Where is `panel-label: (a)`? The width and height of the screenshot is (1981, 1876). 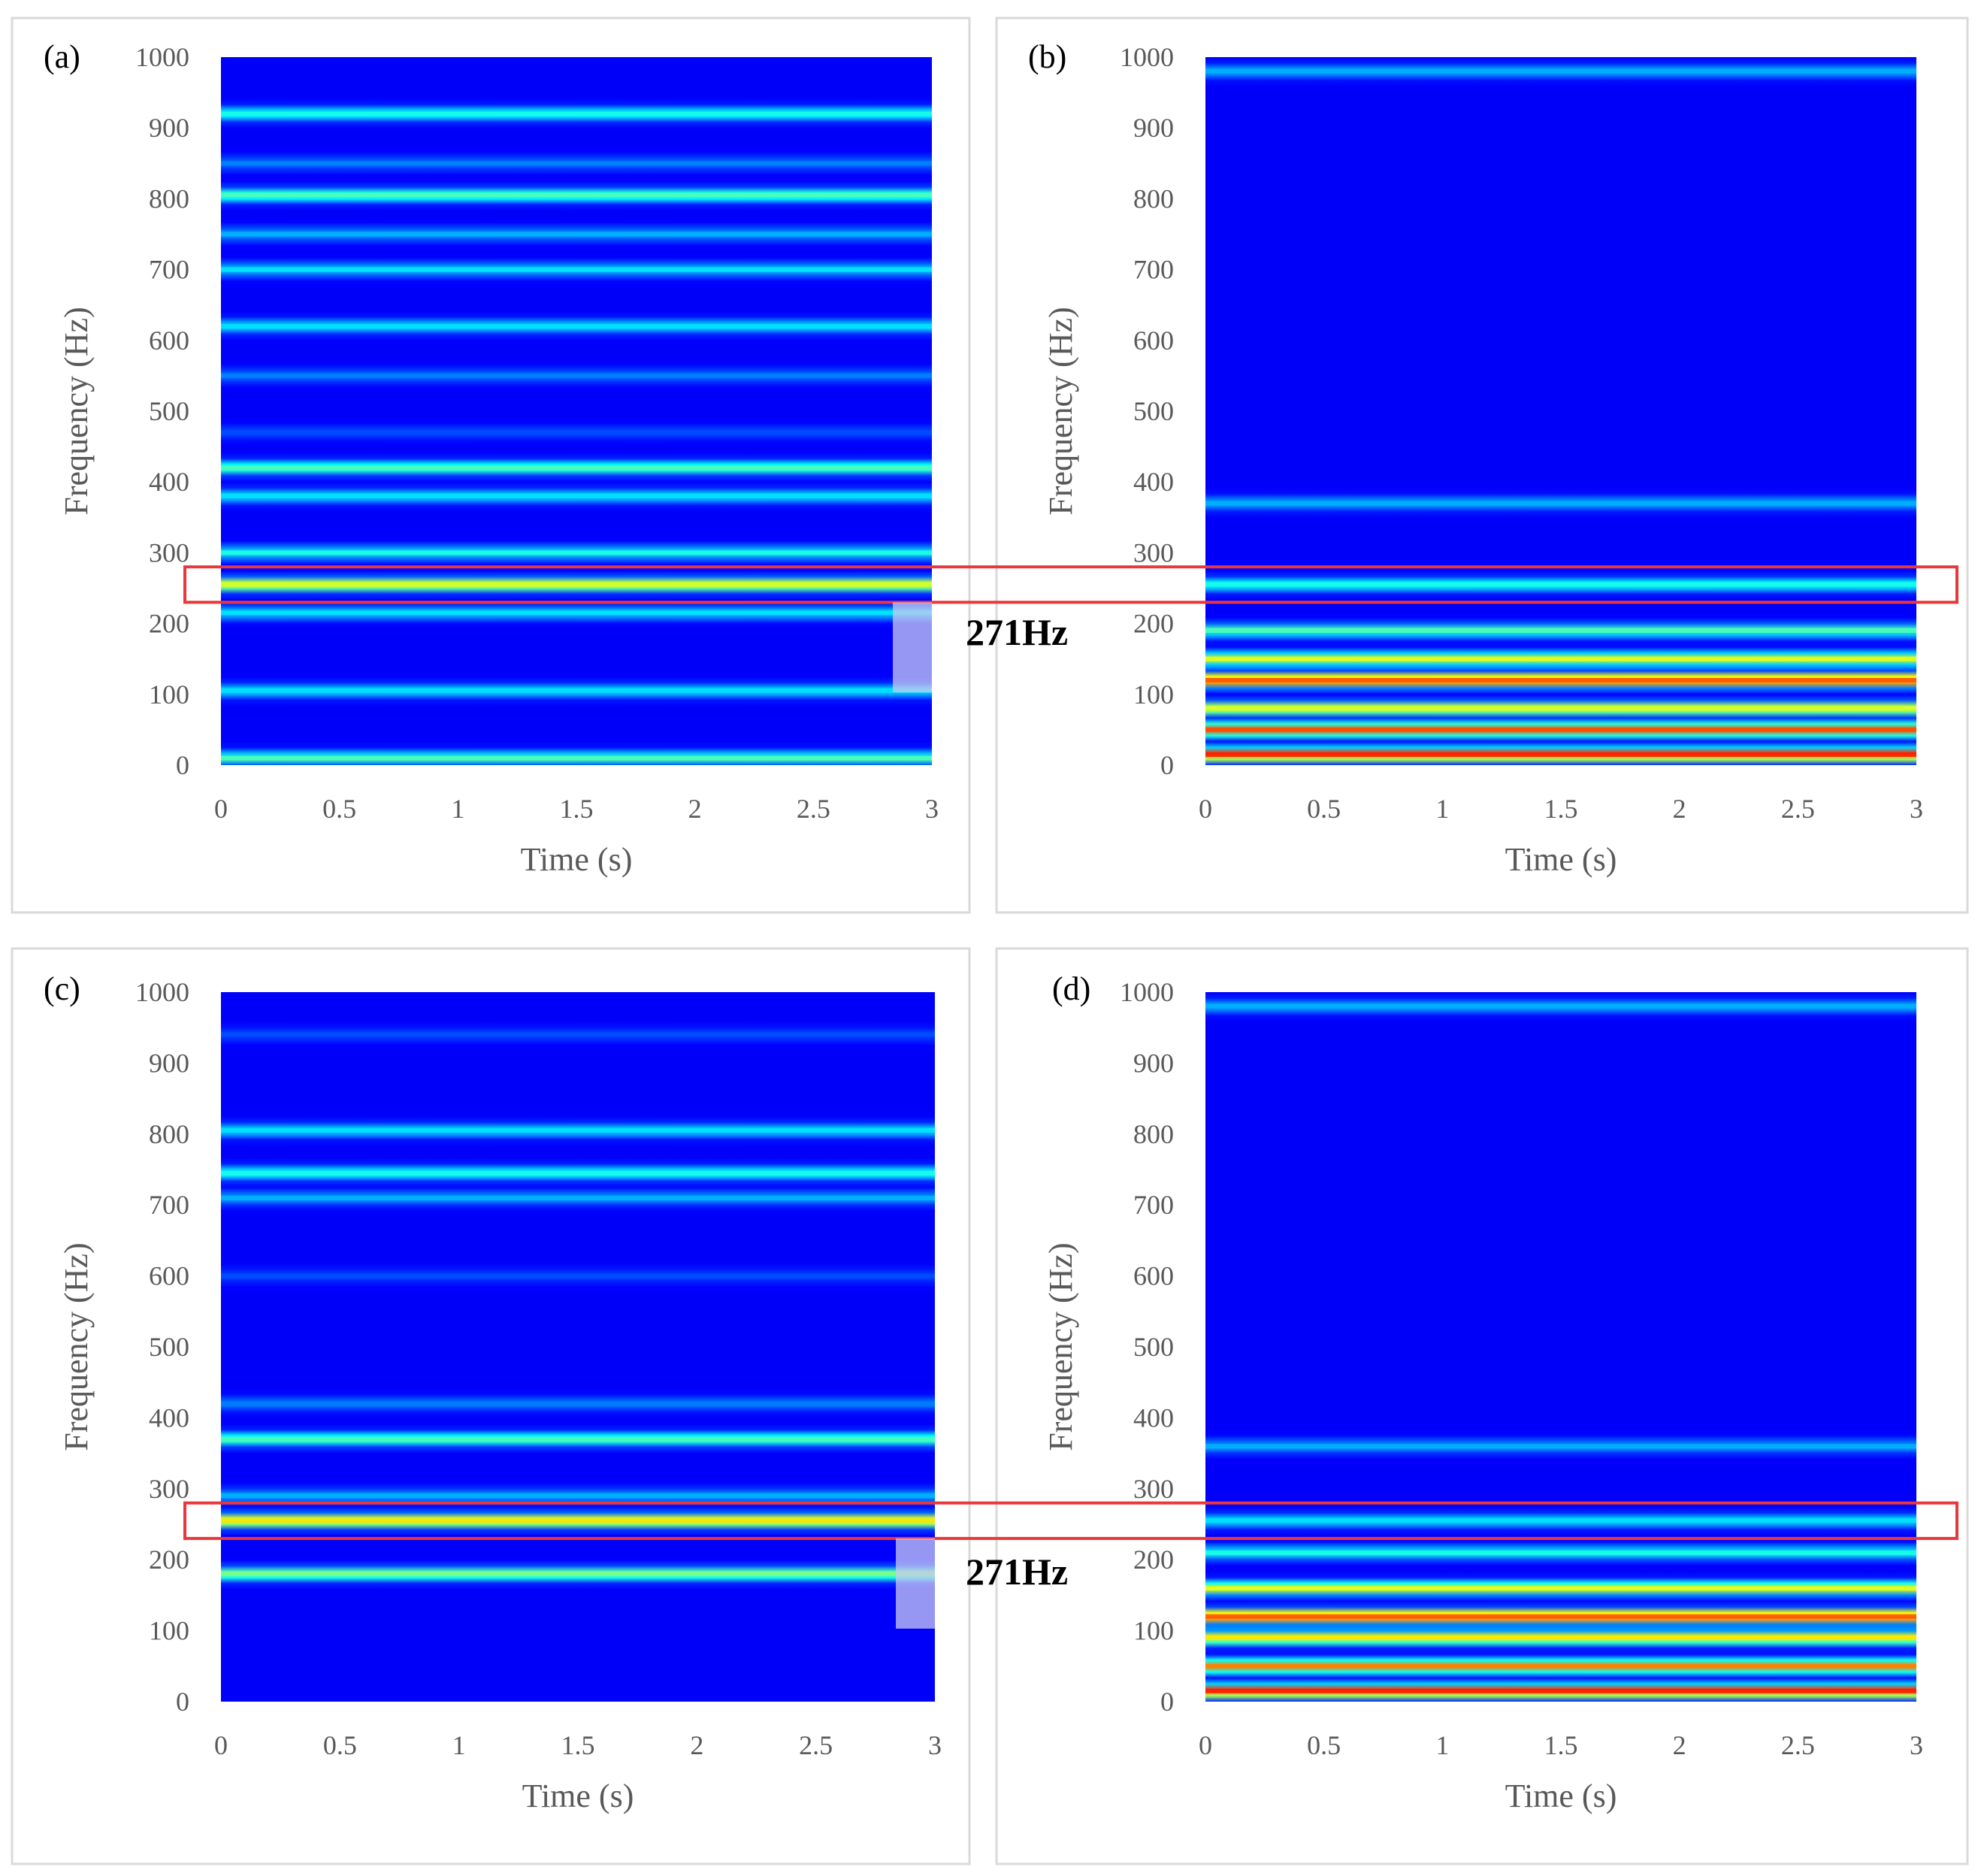 panel-label: (a) is located at coordinates (62, 56).